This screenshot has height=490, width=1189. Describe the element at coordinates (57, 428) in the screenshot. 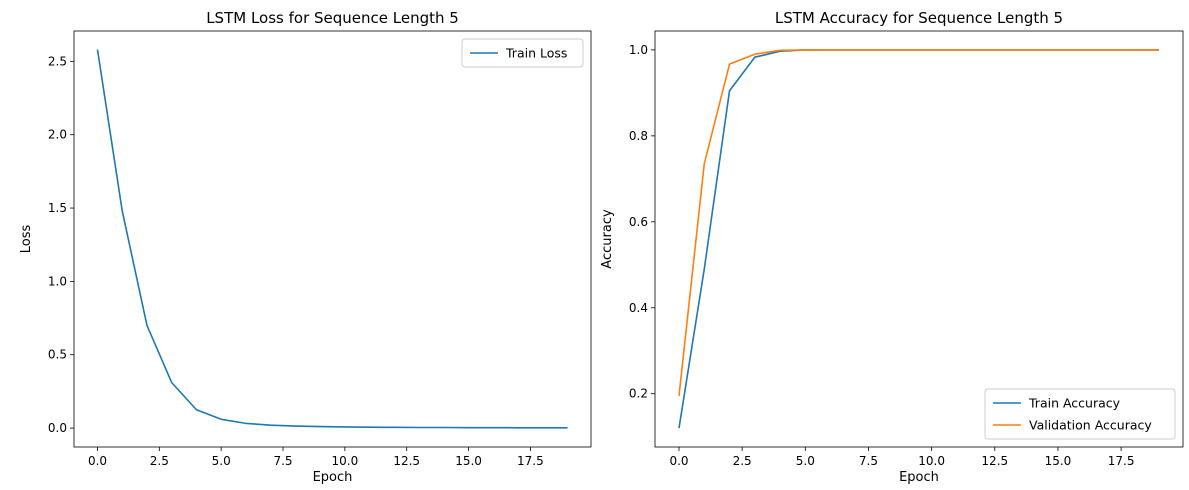

I see `y-tick-label: 0.0` at that location.